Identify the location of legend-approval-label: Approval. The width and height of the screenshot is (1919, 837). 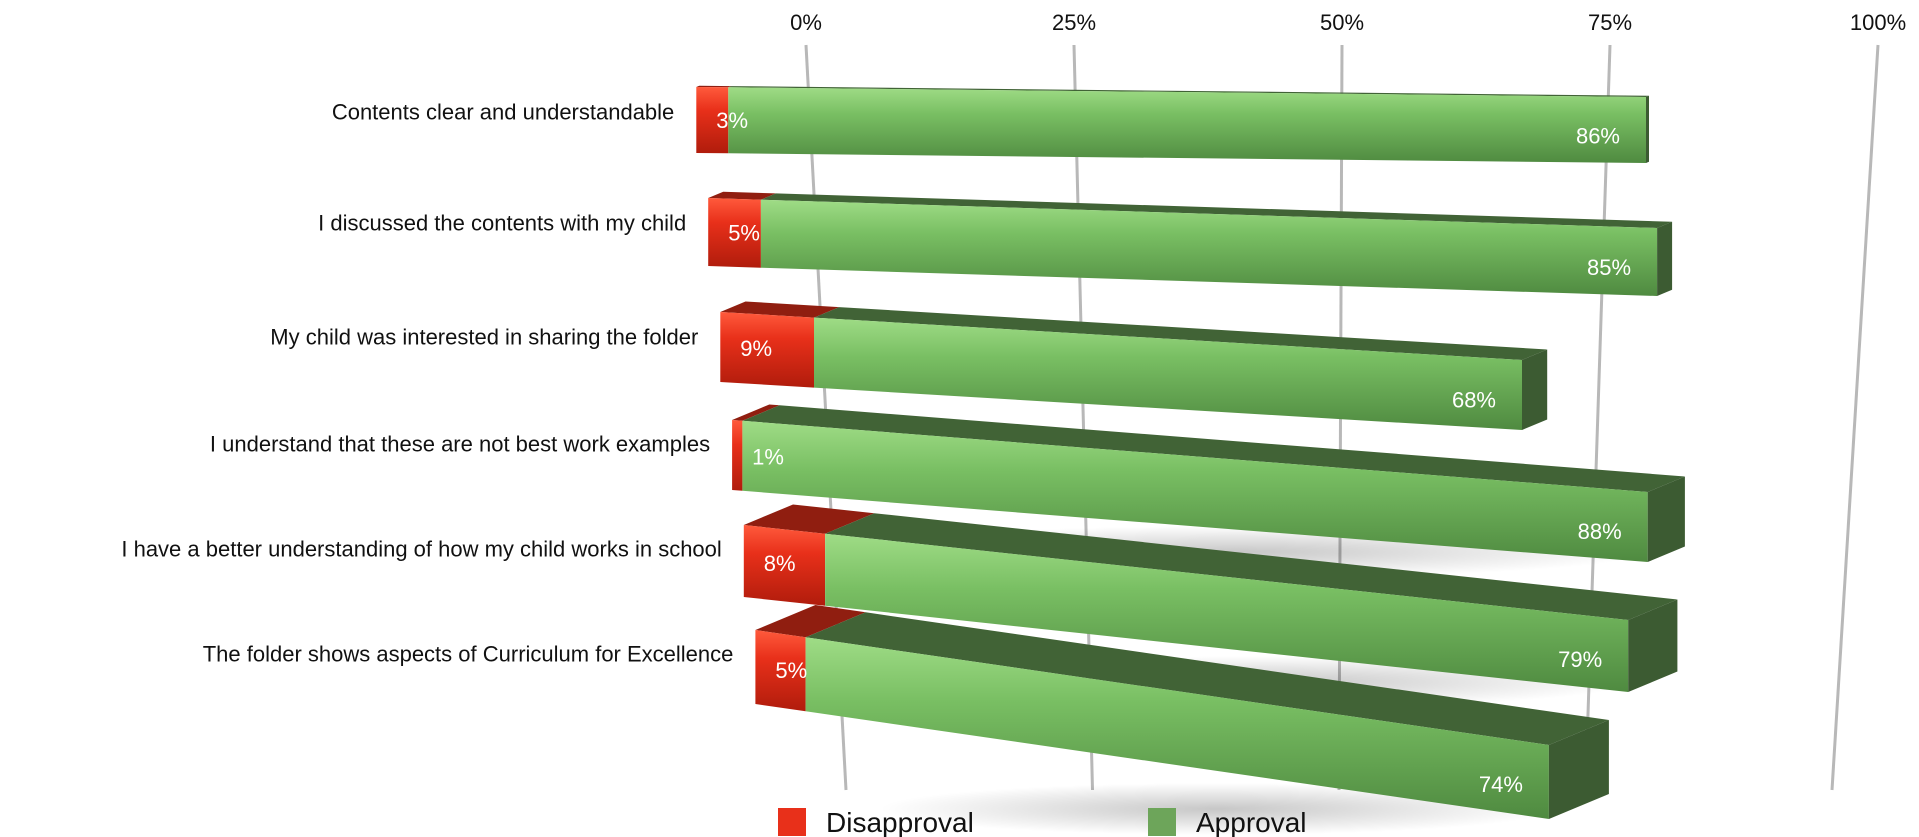
(1251, 822).